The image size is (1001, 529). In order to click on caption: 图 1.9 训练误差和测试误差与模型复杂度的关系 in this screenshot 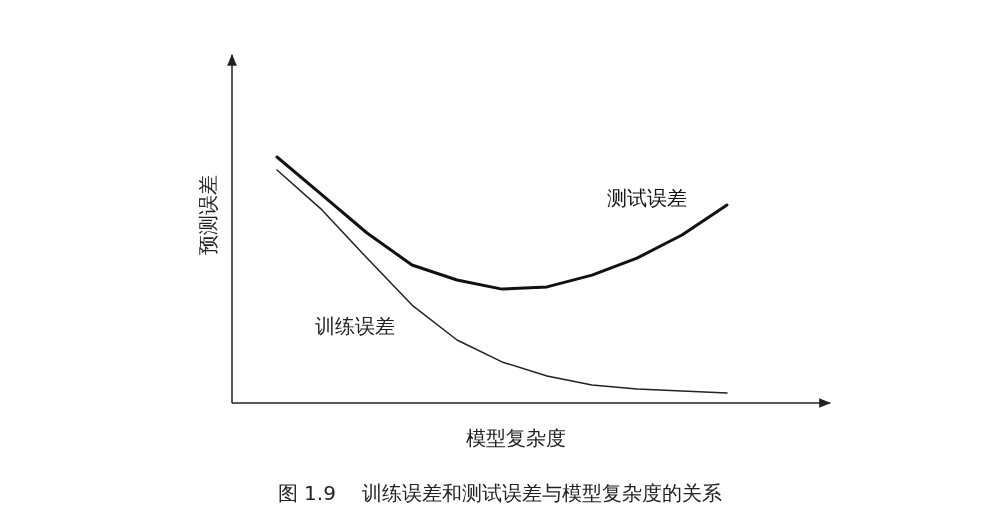, I will do `click(500, 493)`.